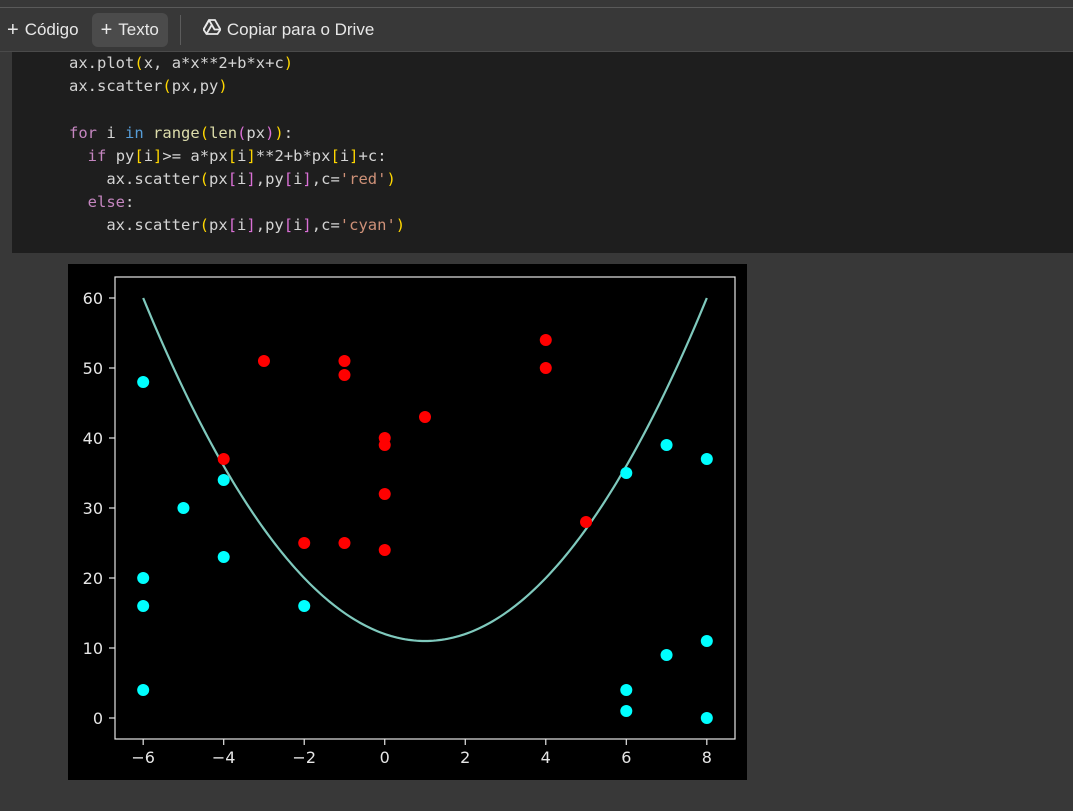 This screenshot has height=811, width=1073. What do you see at coordinates (256, 225) in the screenshot?
I see `code-line: ax.scatter(px[i],py[i],c='cyan')` at bounding box center [256, 225].